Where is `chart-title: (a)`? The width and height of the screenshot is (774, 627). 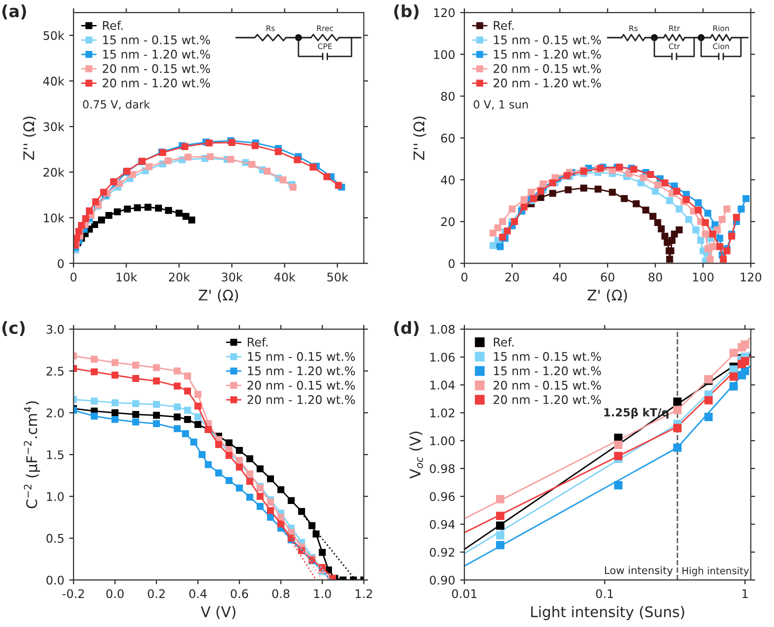
chart-title: (a) is located at coordinates (14, 12).